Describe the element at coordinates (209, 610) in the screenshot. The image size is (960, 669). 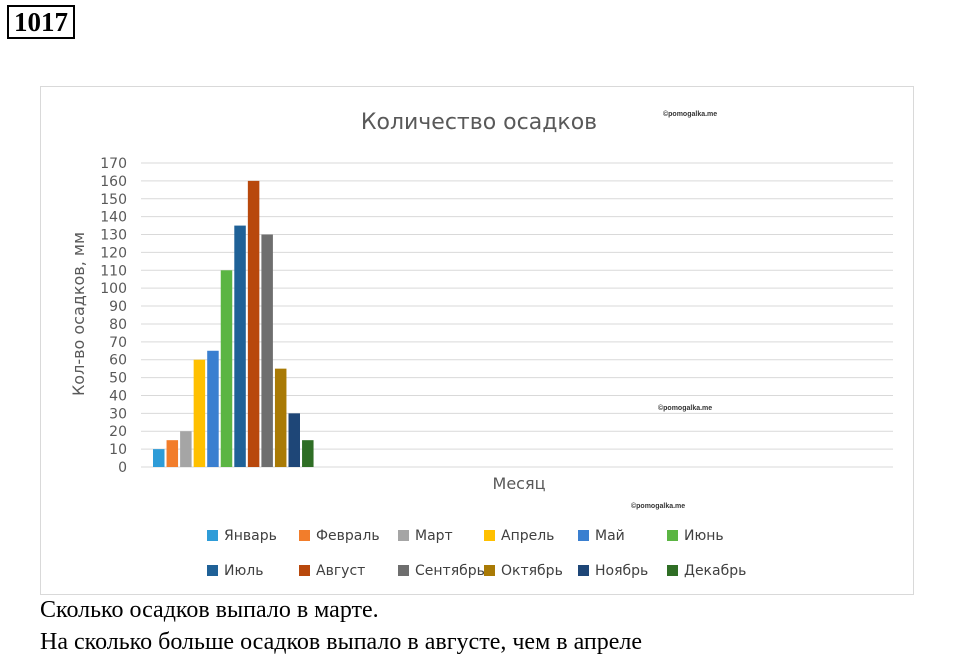
I see `question-1: Сколько осадков выпало в марте.` at that location.